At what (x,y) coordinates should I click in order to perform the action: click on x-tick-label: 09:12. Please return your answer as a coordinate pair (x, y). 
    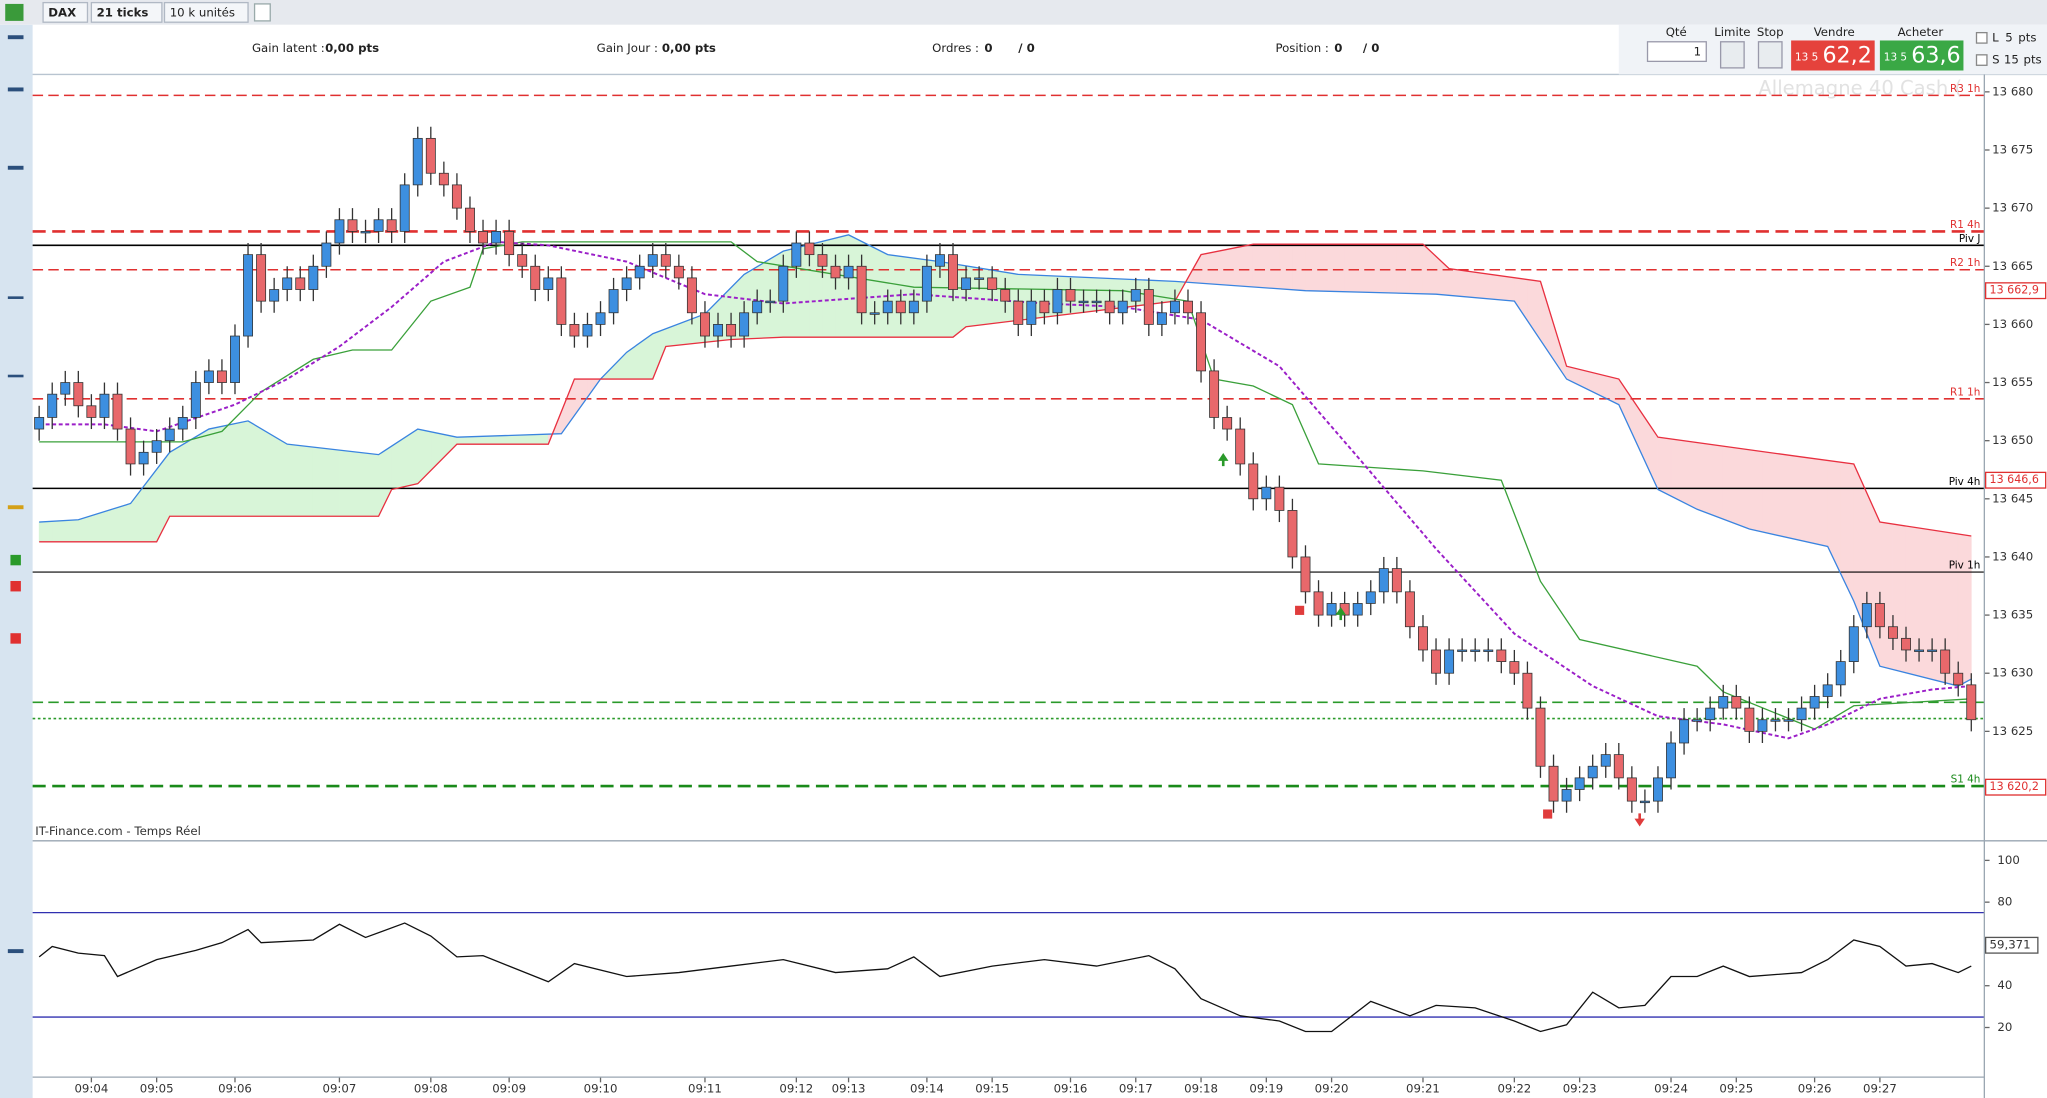
    Looking at the image, I should click on (796, 1088).